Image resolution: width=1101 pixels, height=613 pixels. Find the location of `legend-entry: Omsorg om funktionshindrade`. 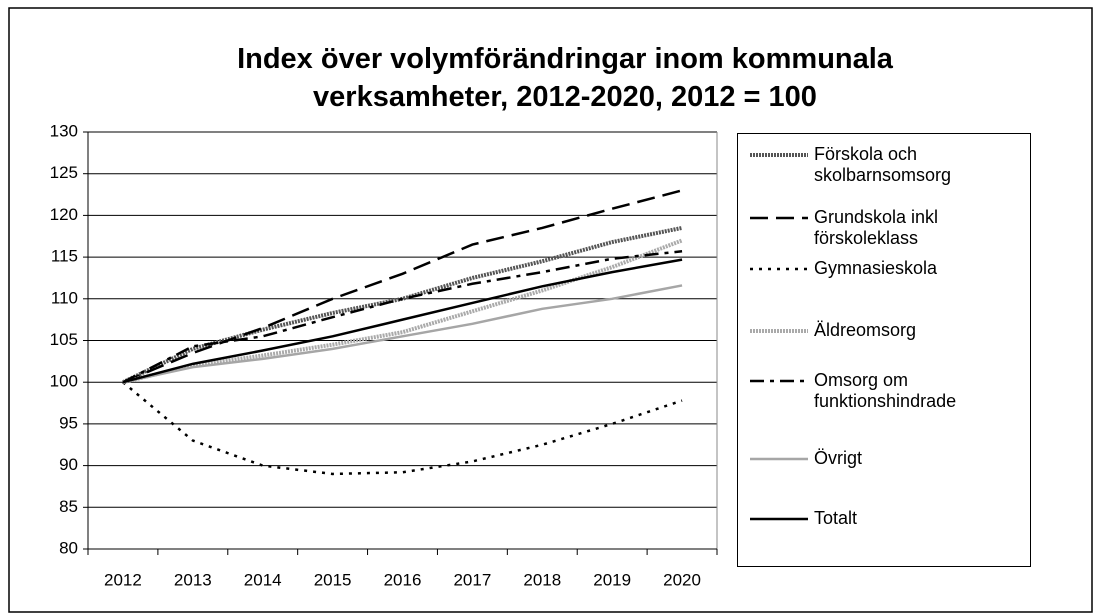

legend-entry: Omsorg om funktionshindrade is located at coordinates (878, 391).